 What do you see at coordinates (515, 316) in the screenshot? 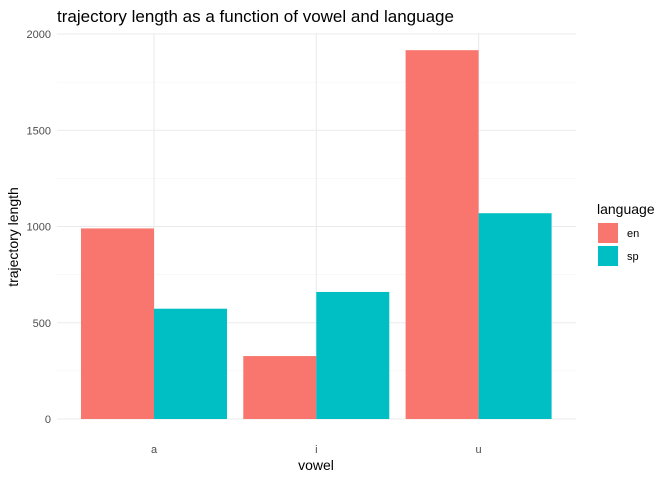
I see `bar-sp-u` at bounding box center [515, 316].